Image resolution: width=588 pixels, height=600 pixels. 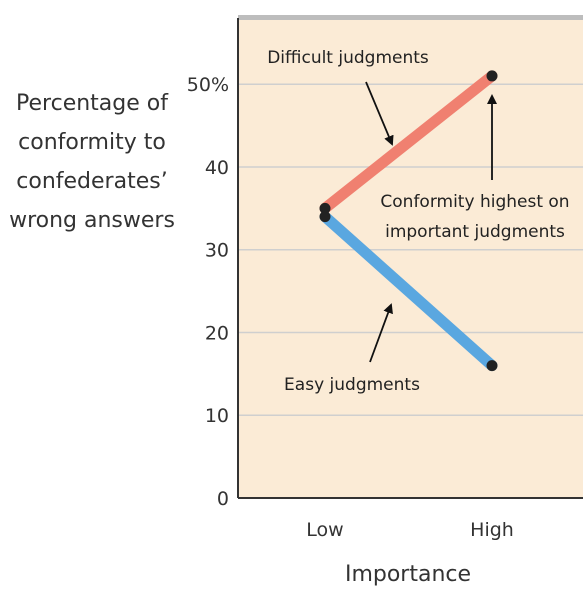 What do you see at coordinates (475, 232) in the screenshot?
I see `annotation-text: important judgments` at bounding box center [475, 232].